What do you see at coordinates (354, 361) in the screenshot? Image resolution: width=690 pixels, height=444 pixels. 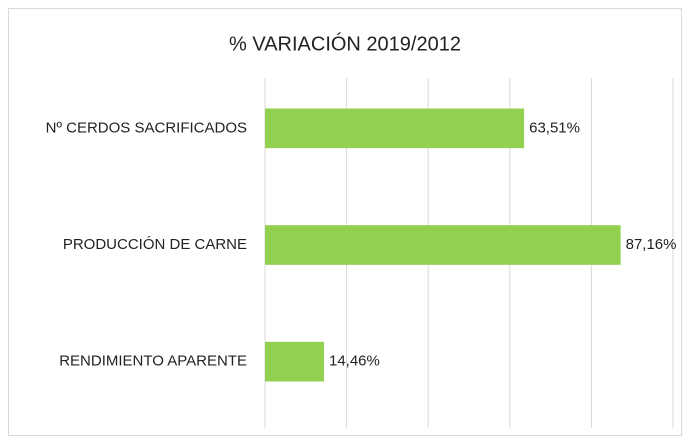 I see `data-label: 14,46%` at bounding box center [354, 361].